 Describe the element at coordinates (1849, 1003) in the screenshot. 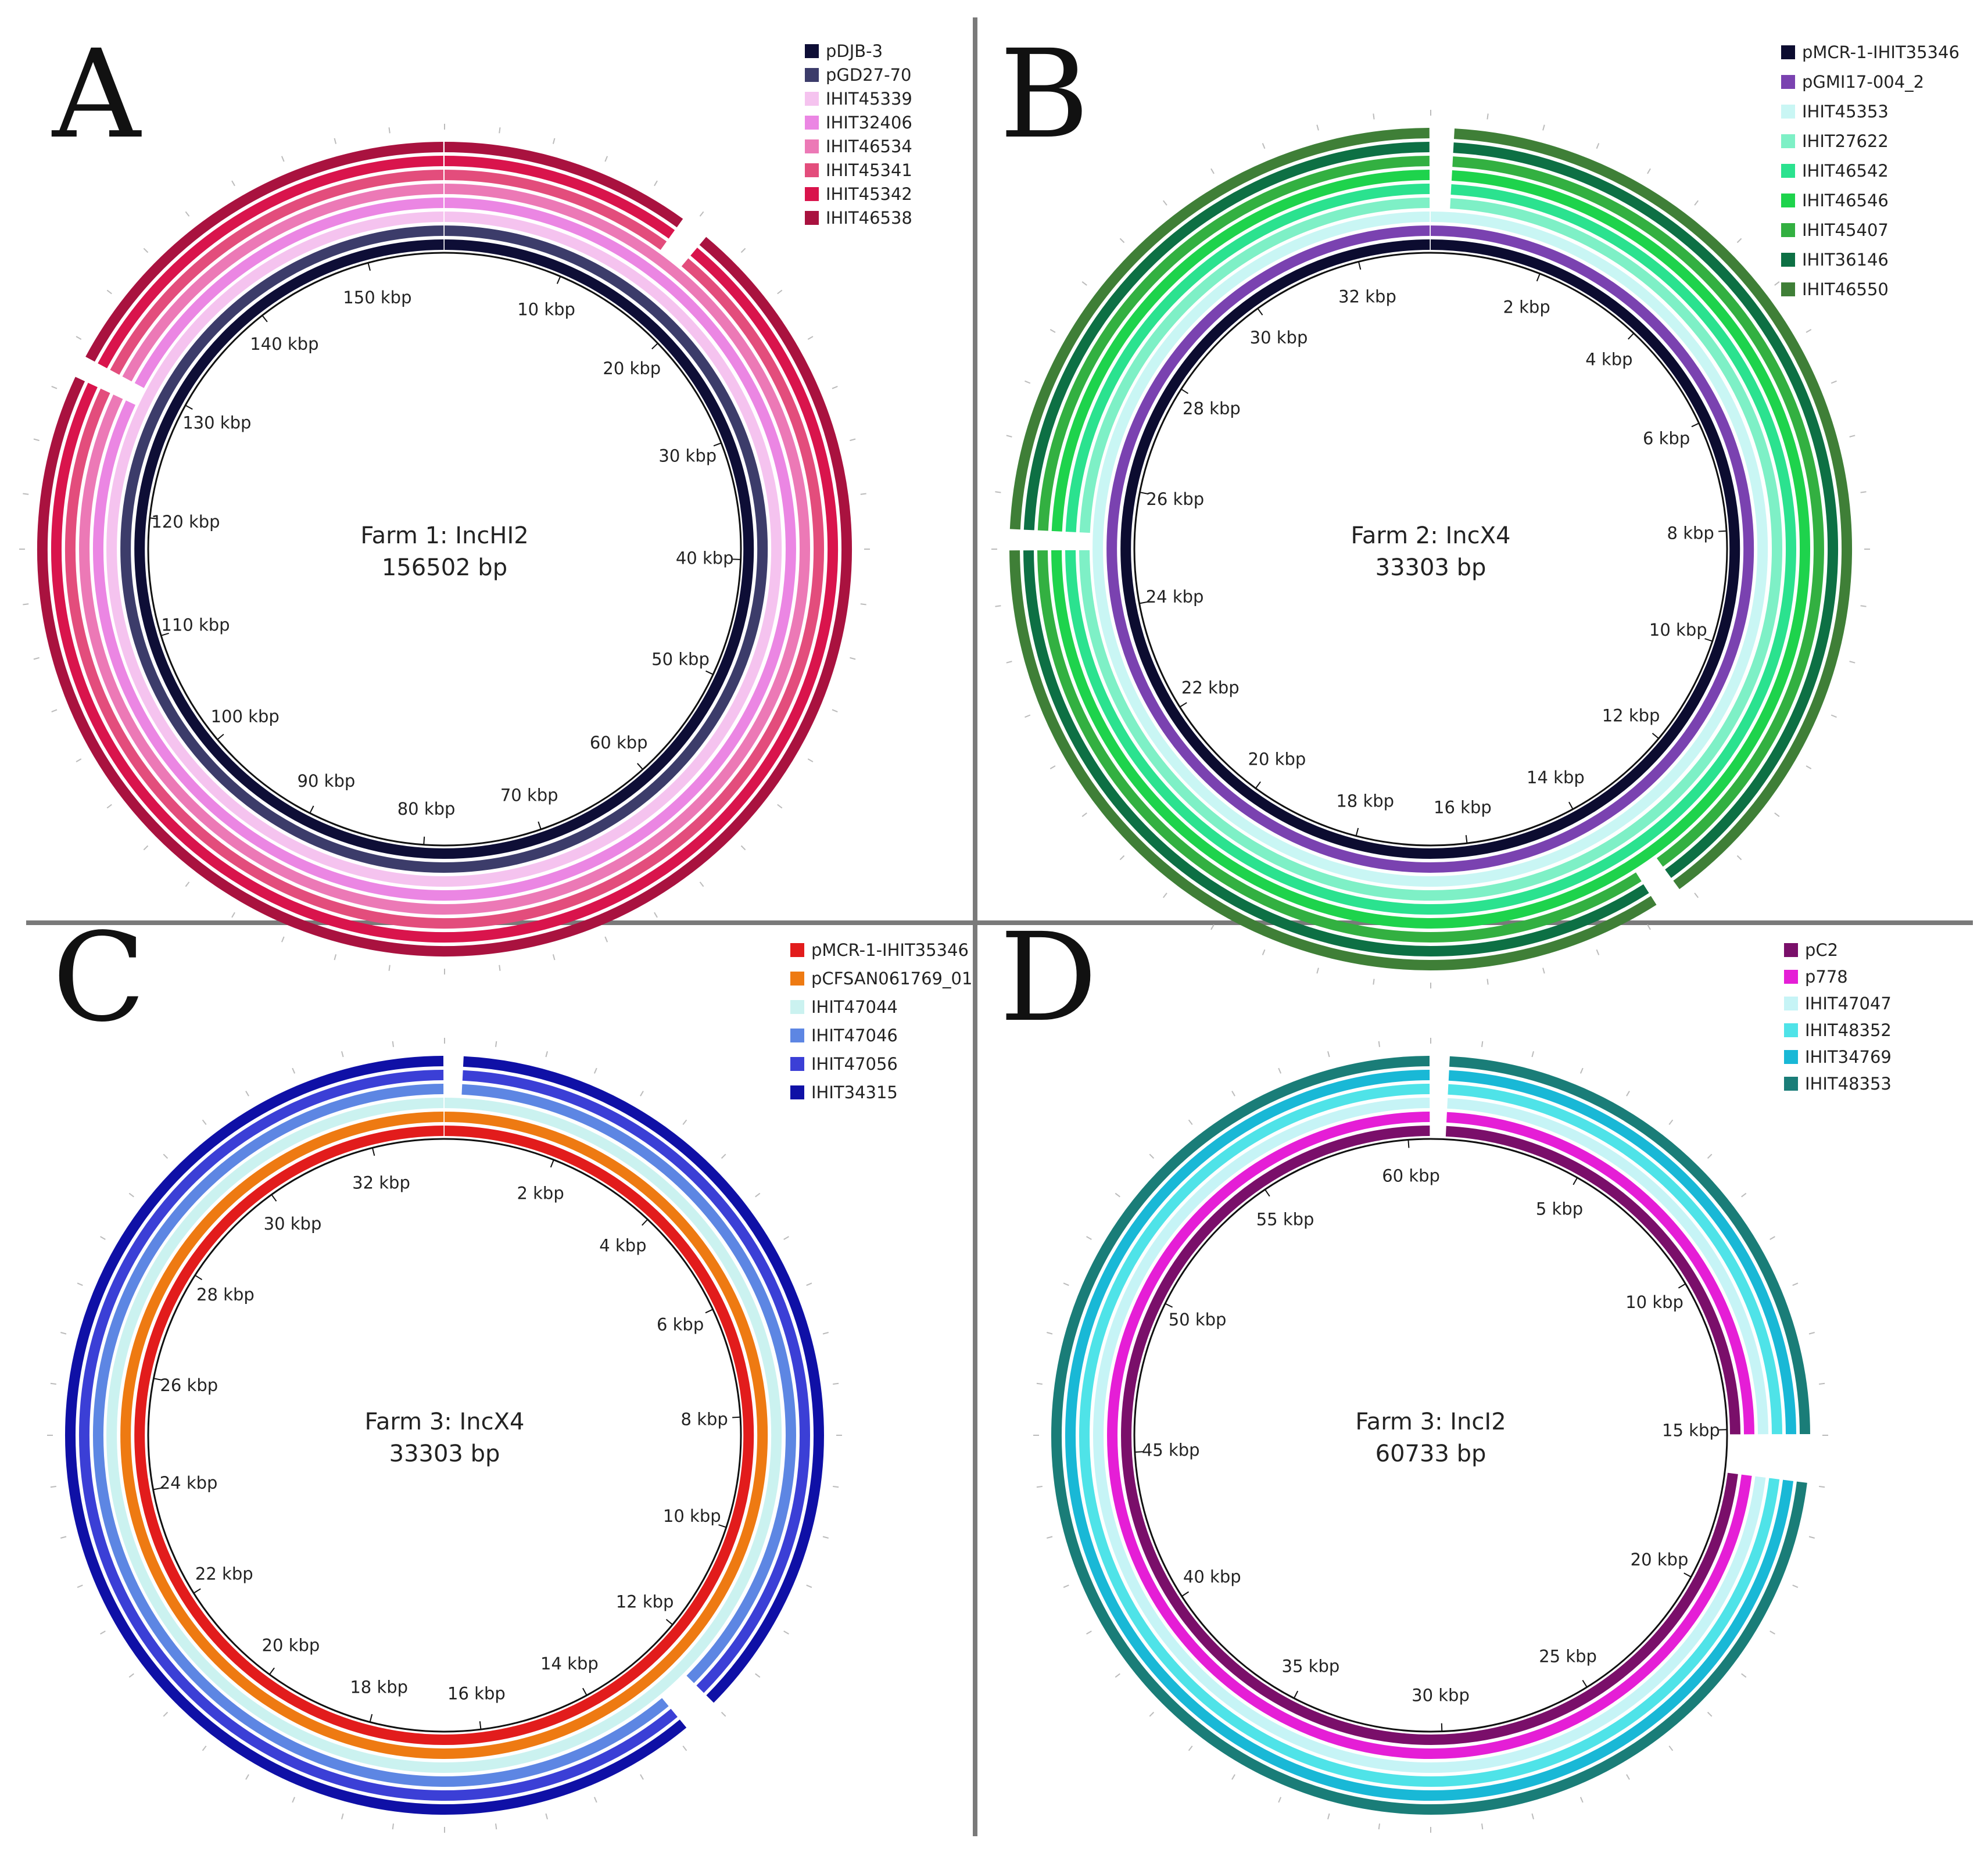

I see `panel-d-legend-label: IHIT47047` at that location.